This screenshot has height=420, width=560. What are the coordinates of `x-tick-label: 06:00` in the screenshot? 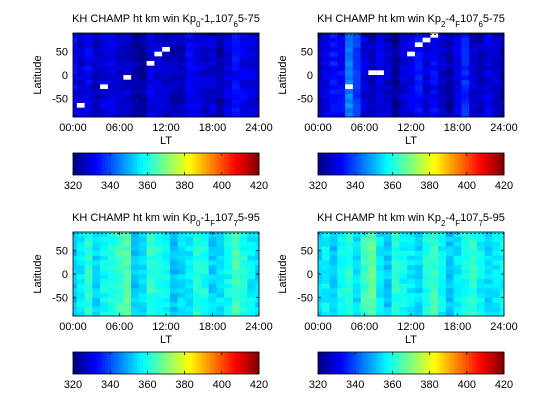 It's located at (365, 128).